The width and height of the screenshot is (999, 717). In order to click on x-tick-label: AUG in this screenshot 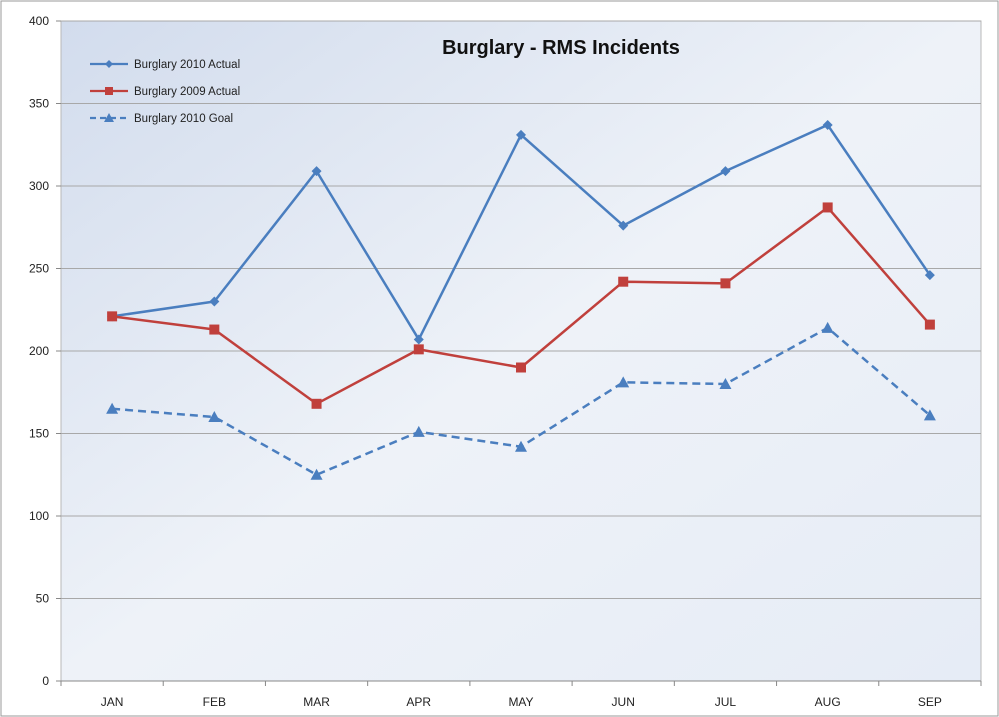, I will do `click(828, 702)`.